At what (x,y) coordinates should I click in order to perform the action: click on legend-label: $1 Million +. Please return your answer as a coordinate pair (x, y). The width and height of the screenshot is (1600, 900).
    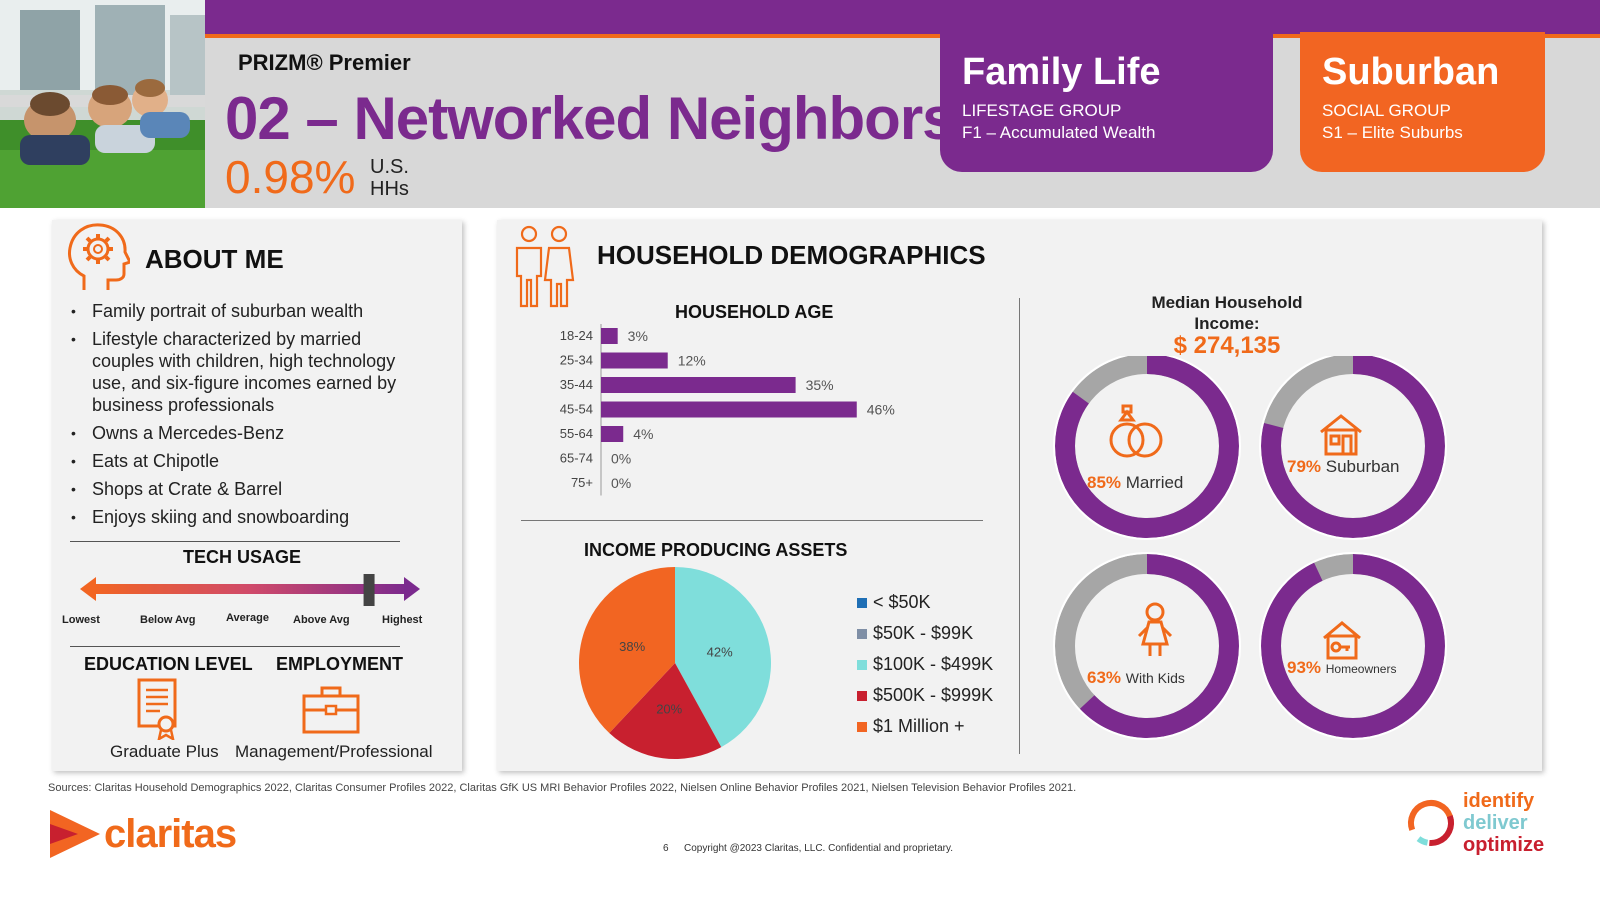
    Looking at the image, I should click on (919, 726).